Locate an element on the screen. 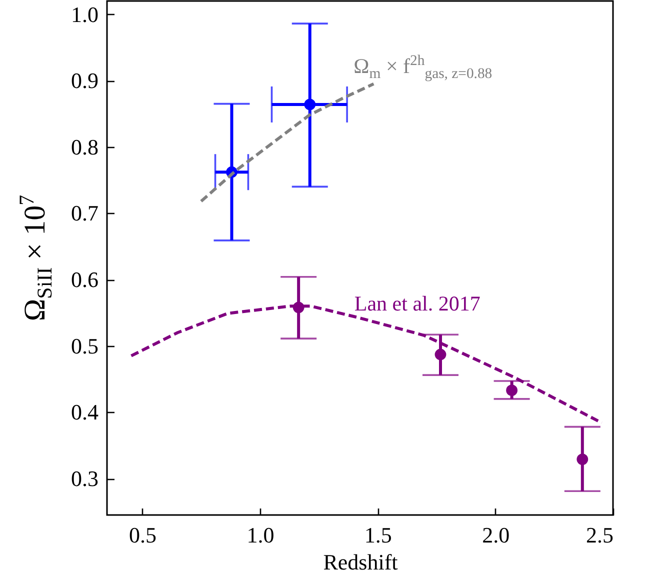  y-tick-label: 0.6 is located at coordinates (84, 279).